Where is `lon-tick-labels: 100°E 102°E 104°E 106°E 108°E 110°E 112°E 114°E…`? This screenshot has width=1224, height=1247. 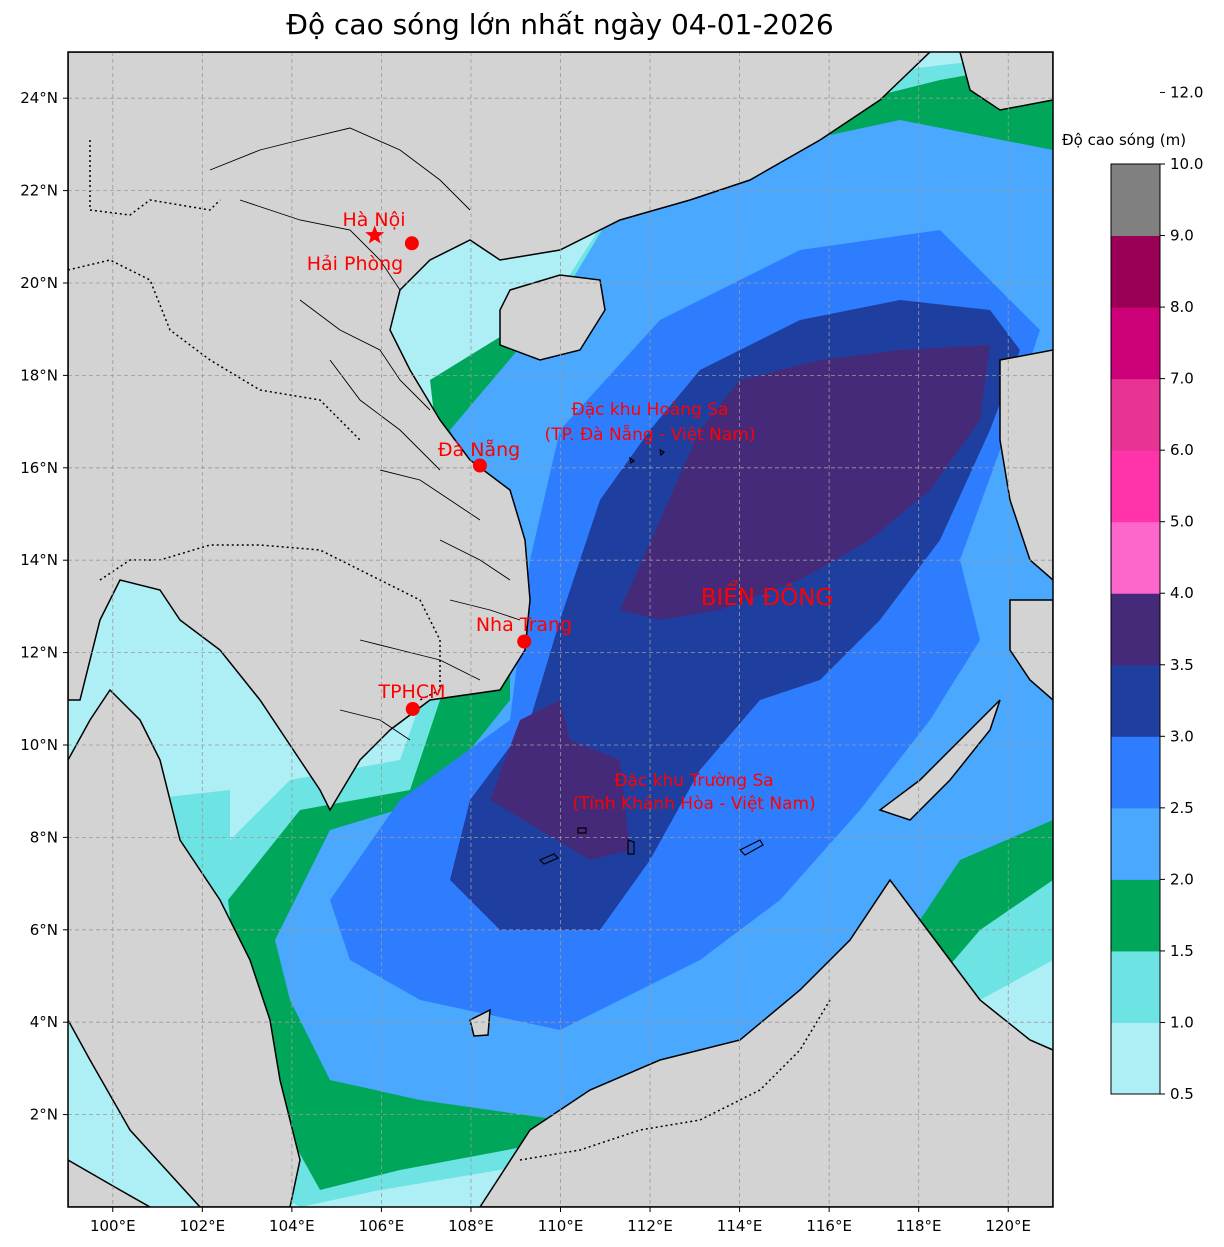 lon-tick-labels: 100°E 102°E 104°E 106°E 108°E 110°E 112°E 114°E… is located at coordinates (560, 1221).